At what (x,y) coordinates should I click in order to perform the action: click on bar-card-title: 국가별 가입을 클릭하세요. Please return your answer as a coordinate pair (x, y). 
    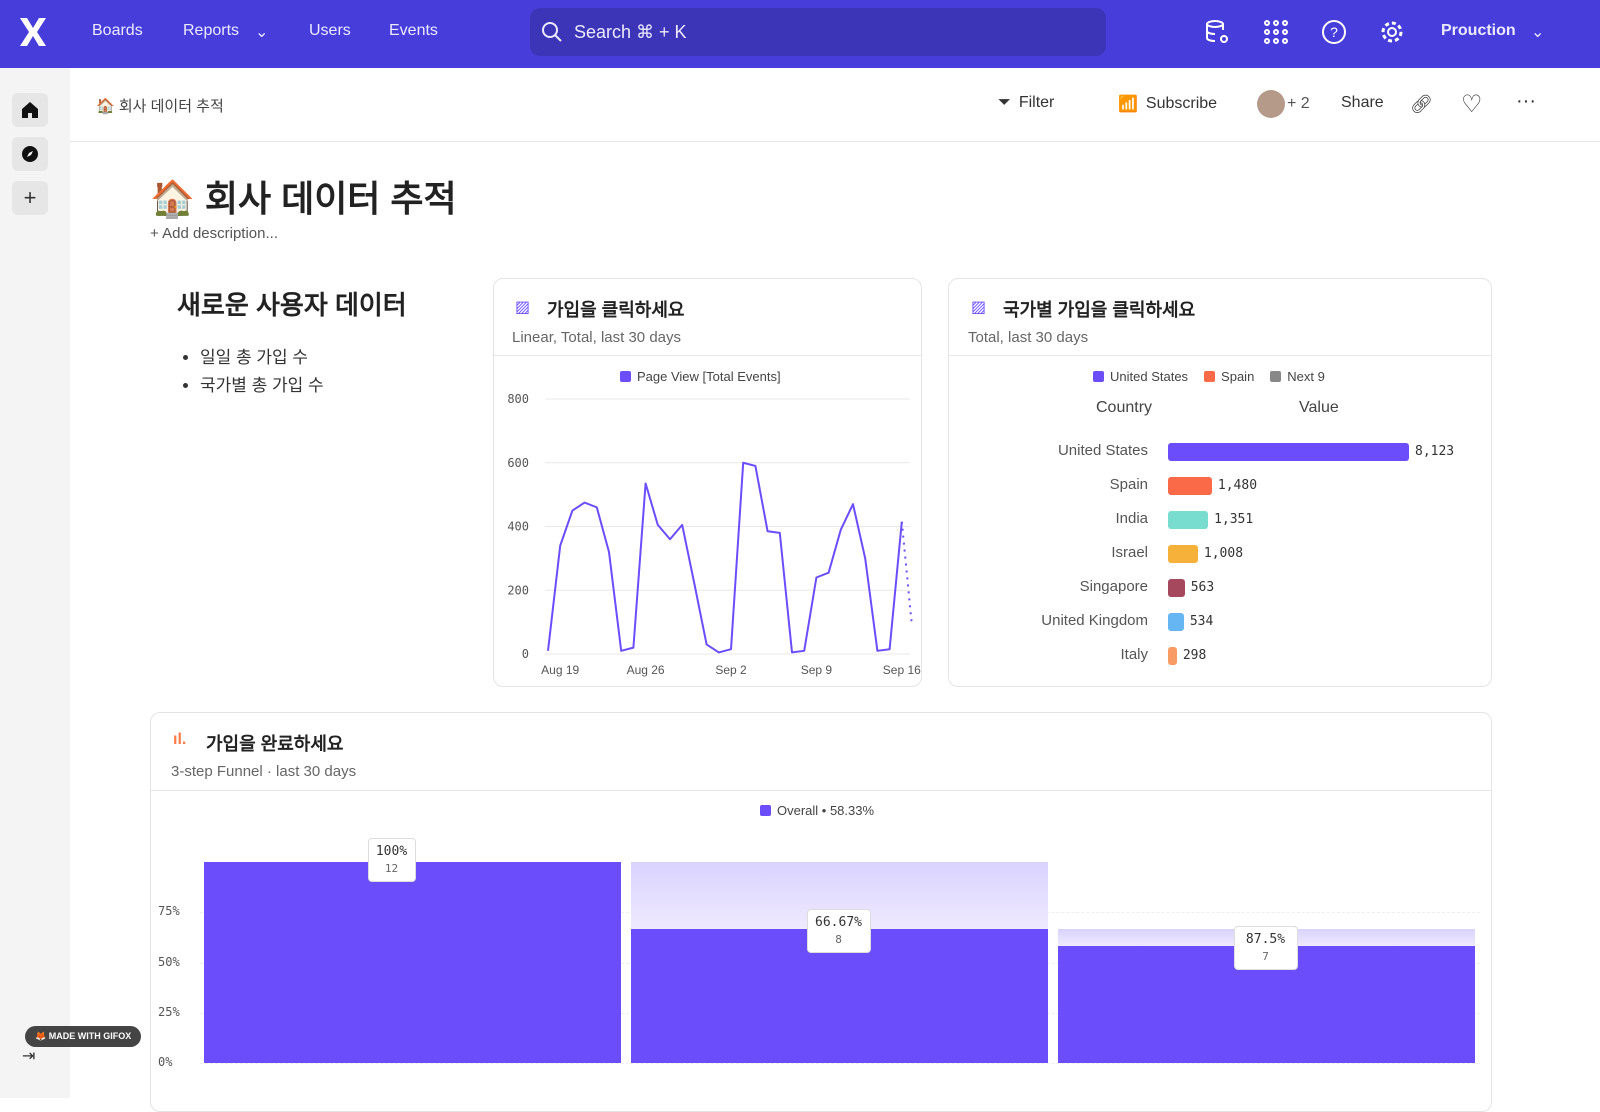
    Looking at the image, I should click on (1099, 310).